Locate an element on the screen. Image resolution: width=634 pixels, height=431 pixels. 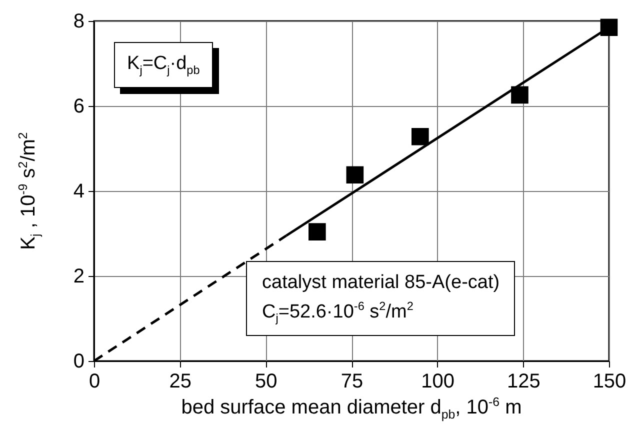
y-tick-label: 0 is located at coordinates (78, 361).